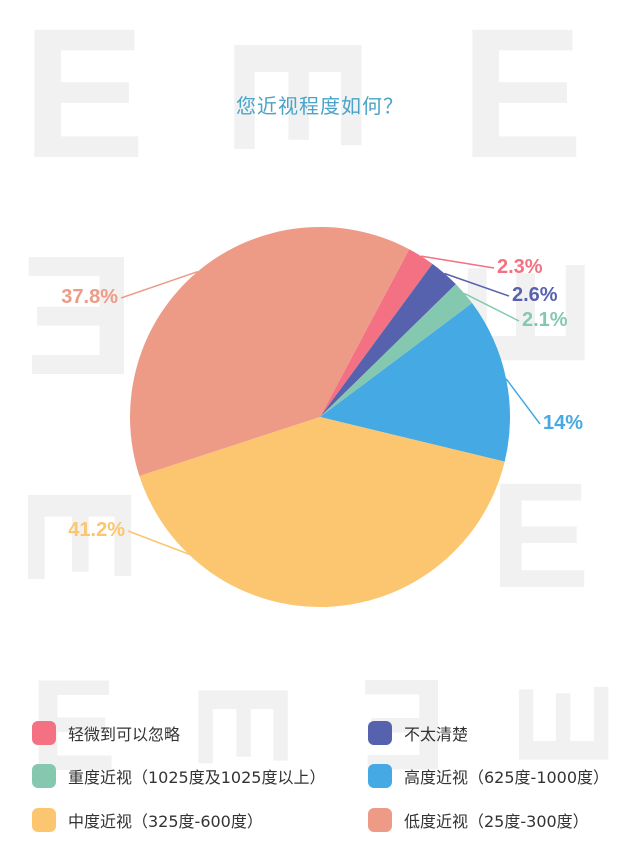 The width and height of the screenshot is (640, 845). What do you see at coordinates (165, 821) in the screenshot?
I see `legend-label: 中度近视（325度-600度）` at bounding box center [165, 821].